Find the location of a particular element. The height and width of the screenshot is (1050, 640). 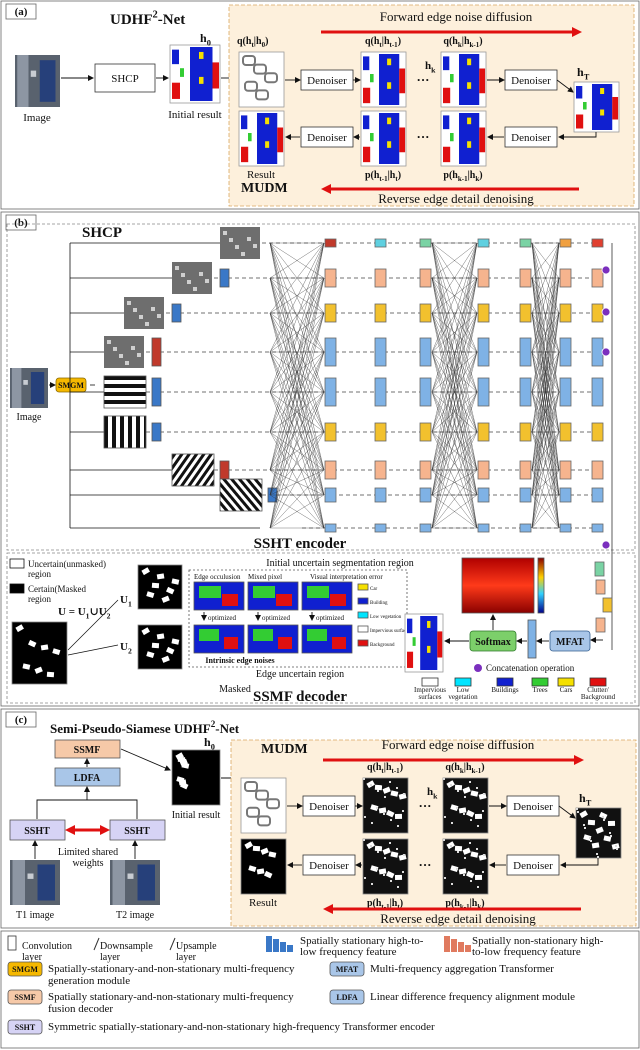

mudm-title: MUDM is located at coordinates (264, 188).